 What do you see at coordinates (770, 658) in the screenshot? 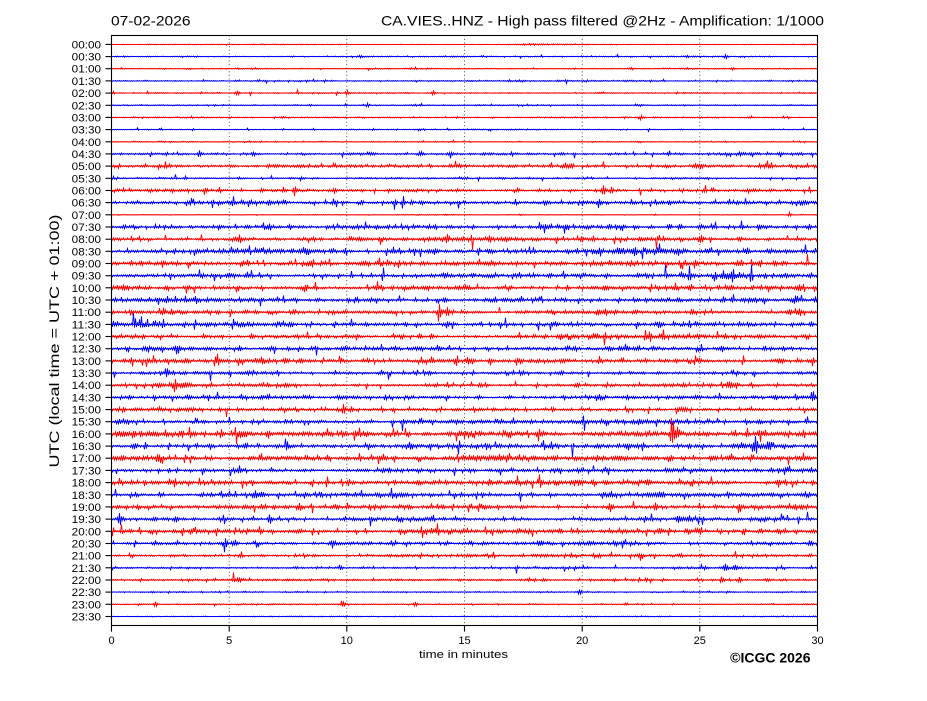
I see `svg-text: ©ICGC 2026` at bounding box center [770, 658].